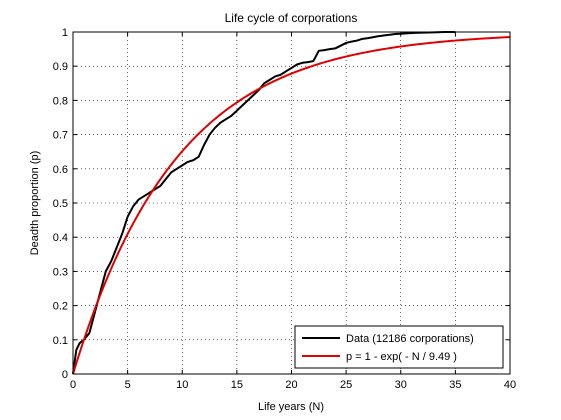 Image resolution: width=561 pixels, height=420 pixels. I want to click on x-tick-label: 5, so click(128, 385).